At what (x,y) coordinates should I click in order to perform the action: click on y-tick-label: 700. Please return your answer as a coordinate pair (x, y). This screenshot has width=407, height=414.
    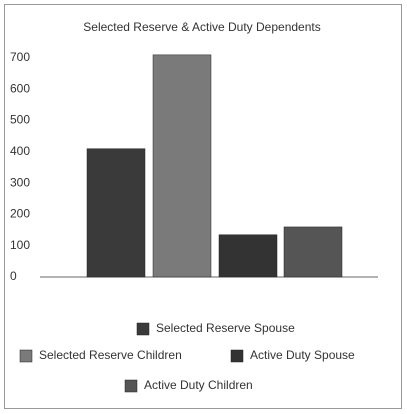
    Looking at the image, I should click on (20, 57).